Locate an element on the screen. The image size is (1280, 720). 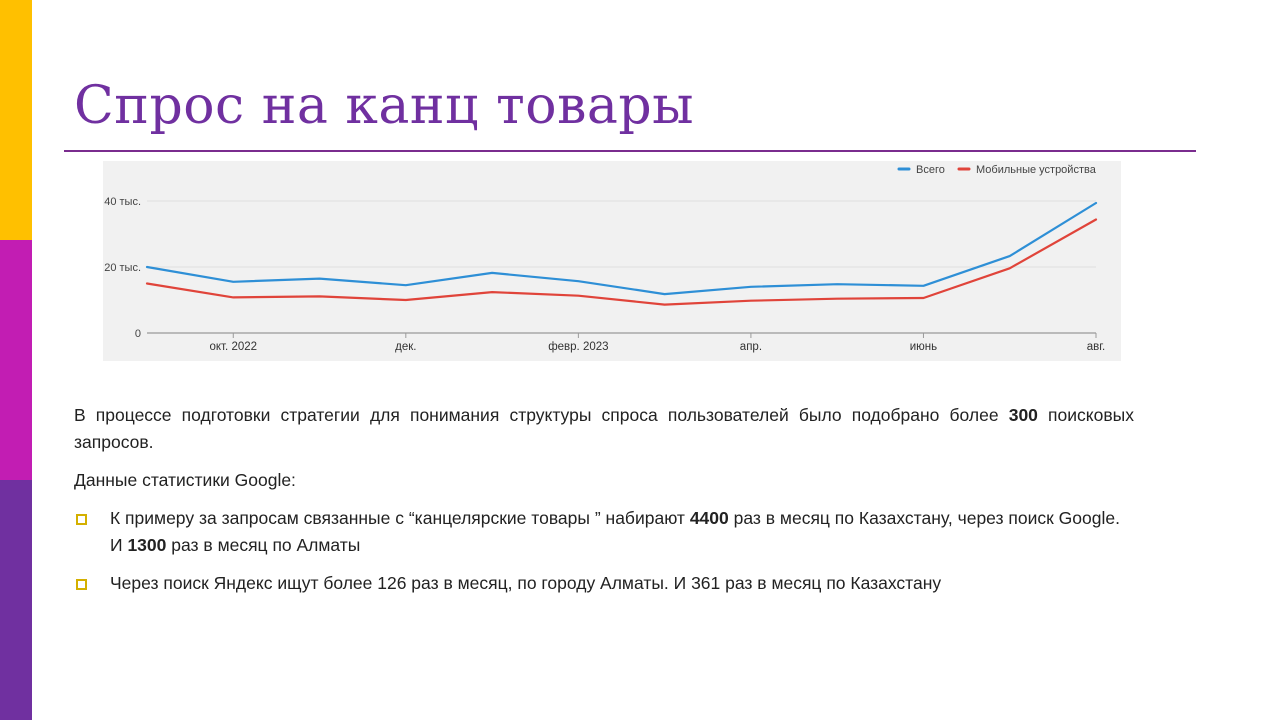
slide-title: Спрос на канц товары is located at coordinates (384, 106).